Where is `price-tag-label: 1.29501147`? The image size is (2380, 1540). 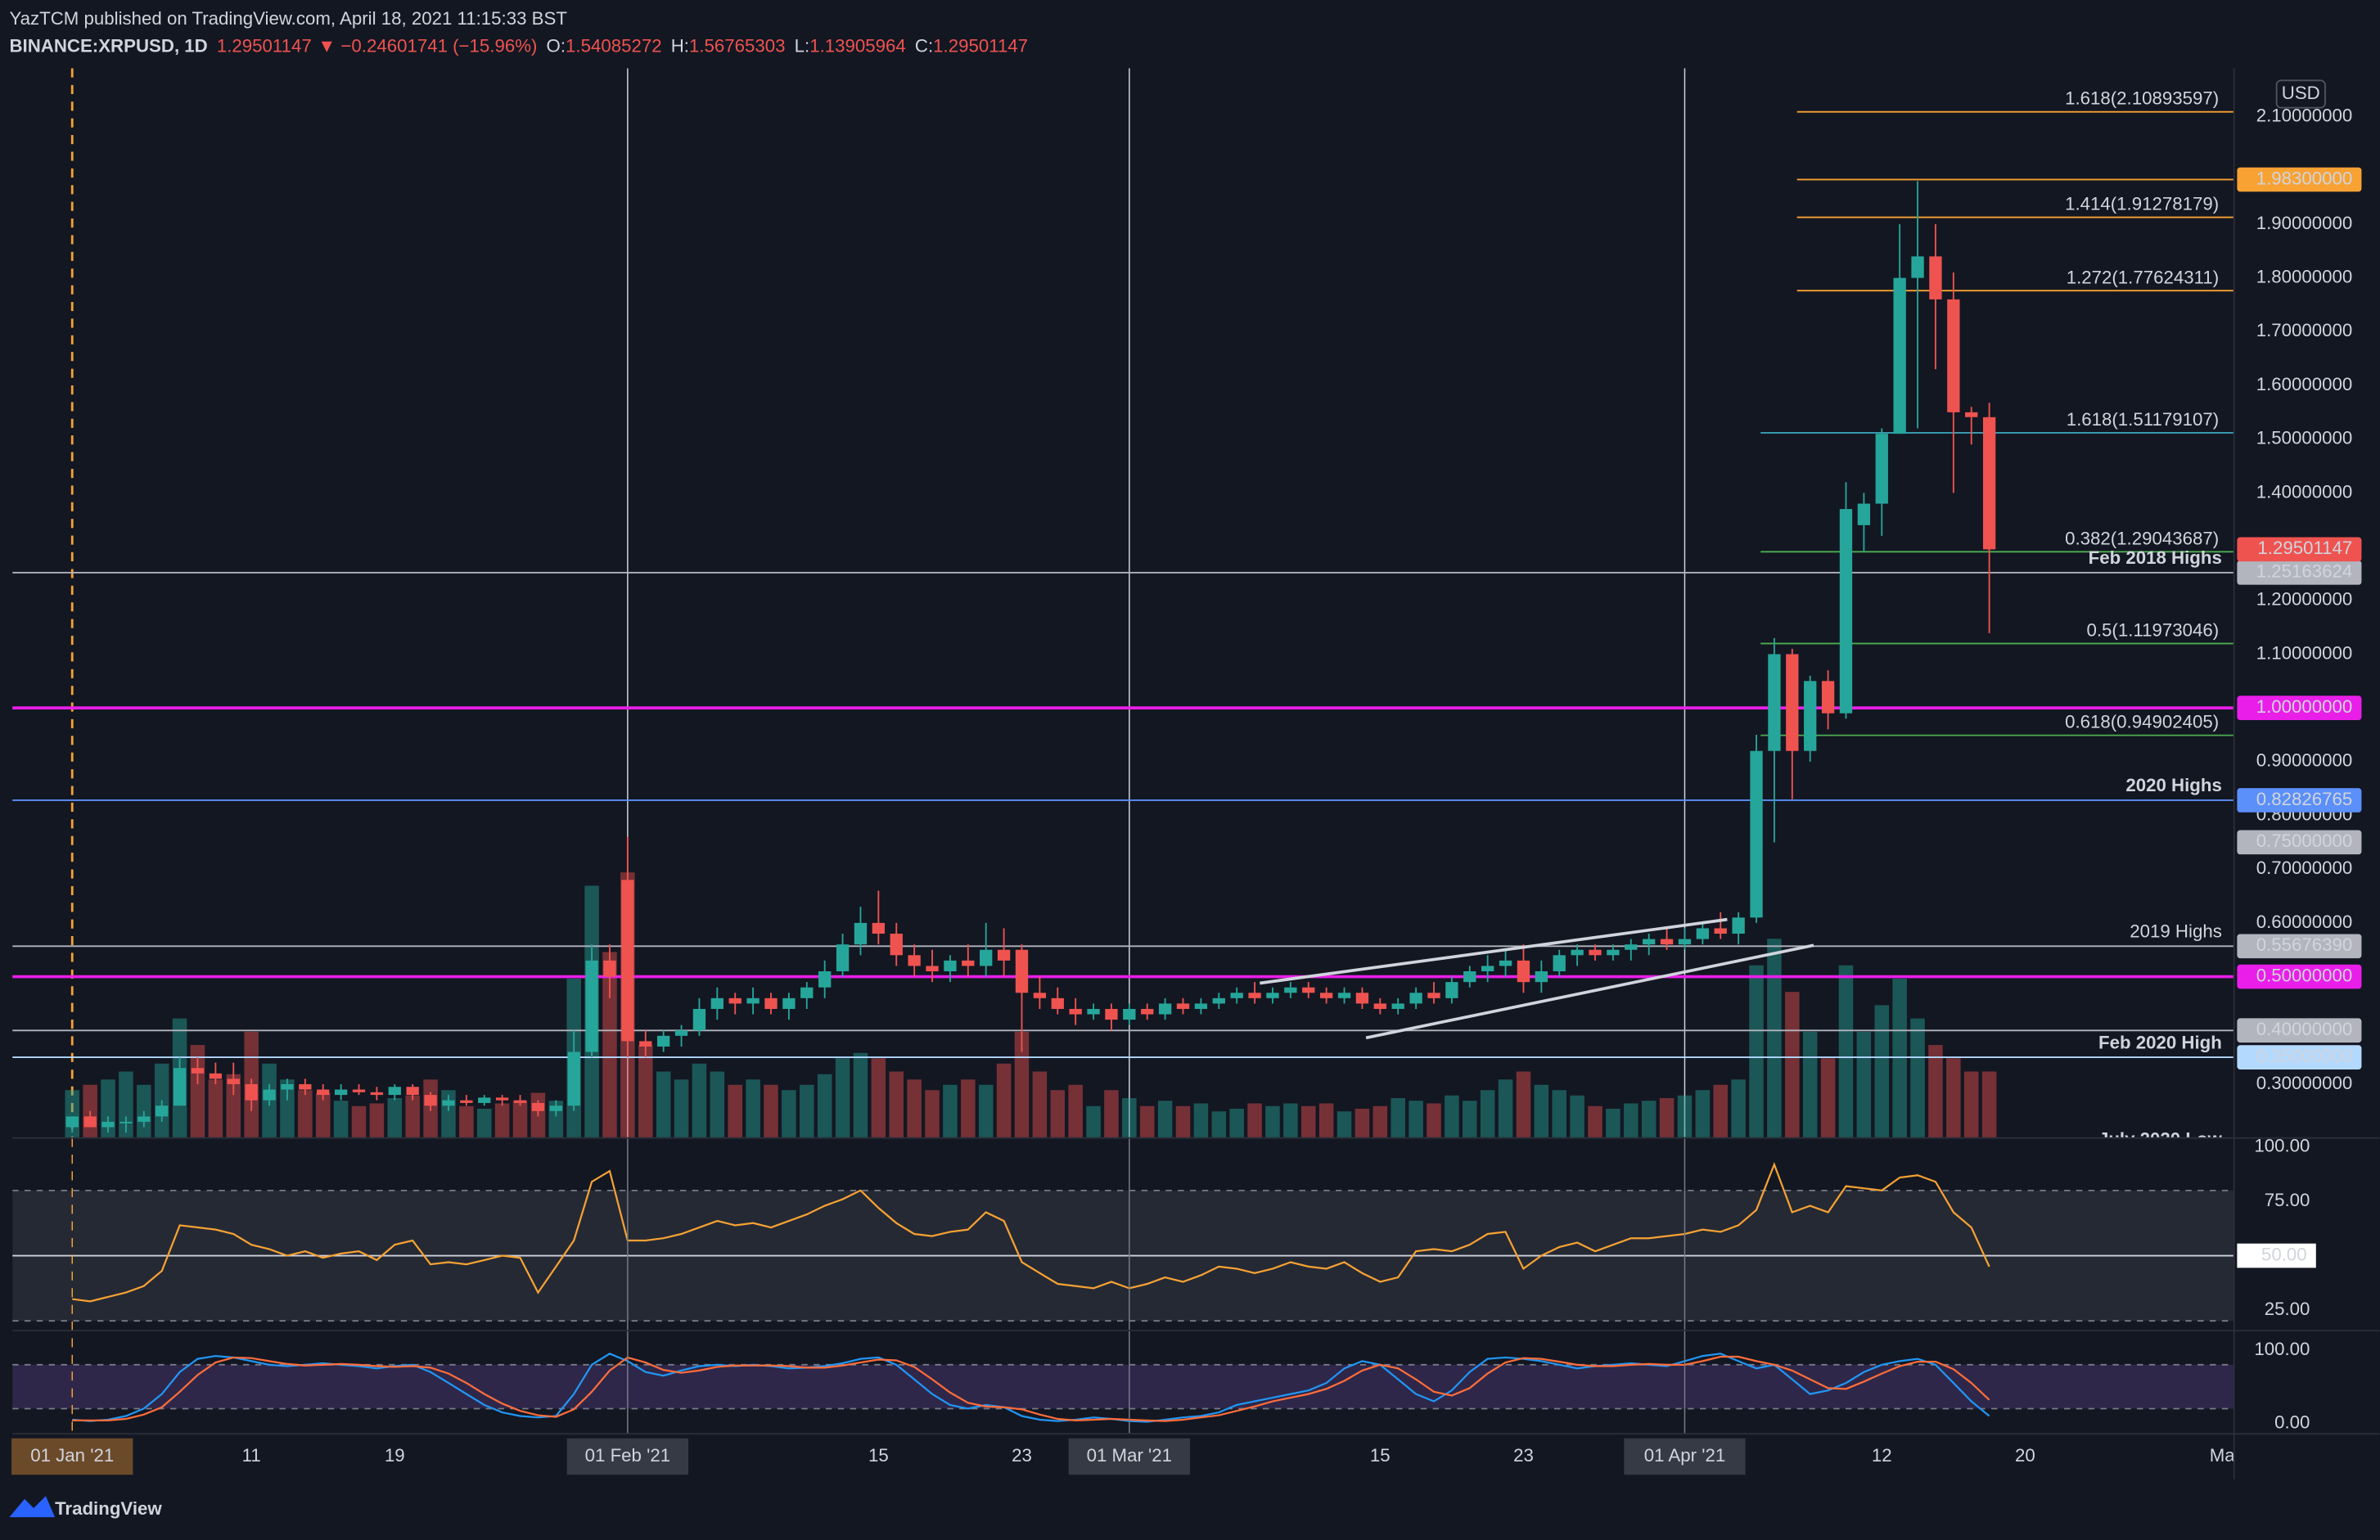
price-tag-label: 1.29501147 is located at coordinates (2305, 548).